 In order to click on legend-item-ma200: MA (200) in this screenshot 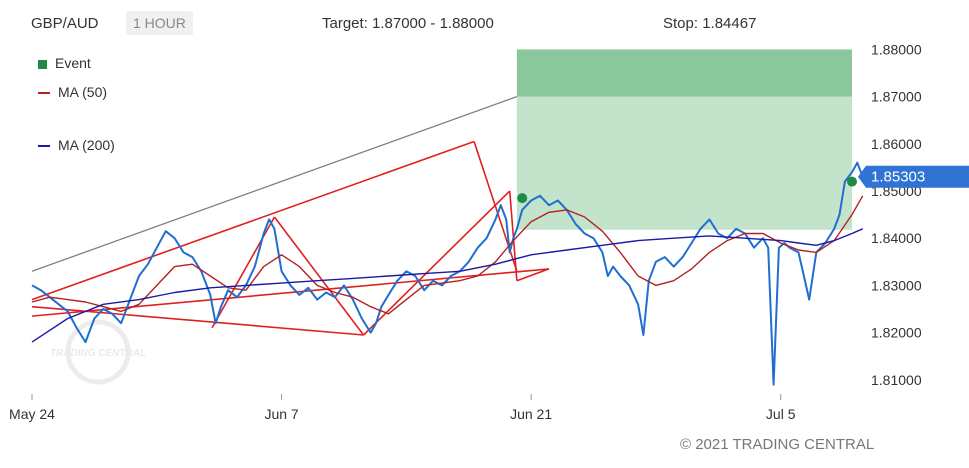, I will do `click(76, 145)`.